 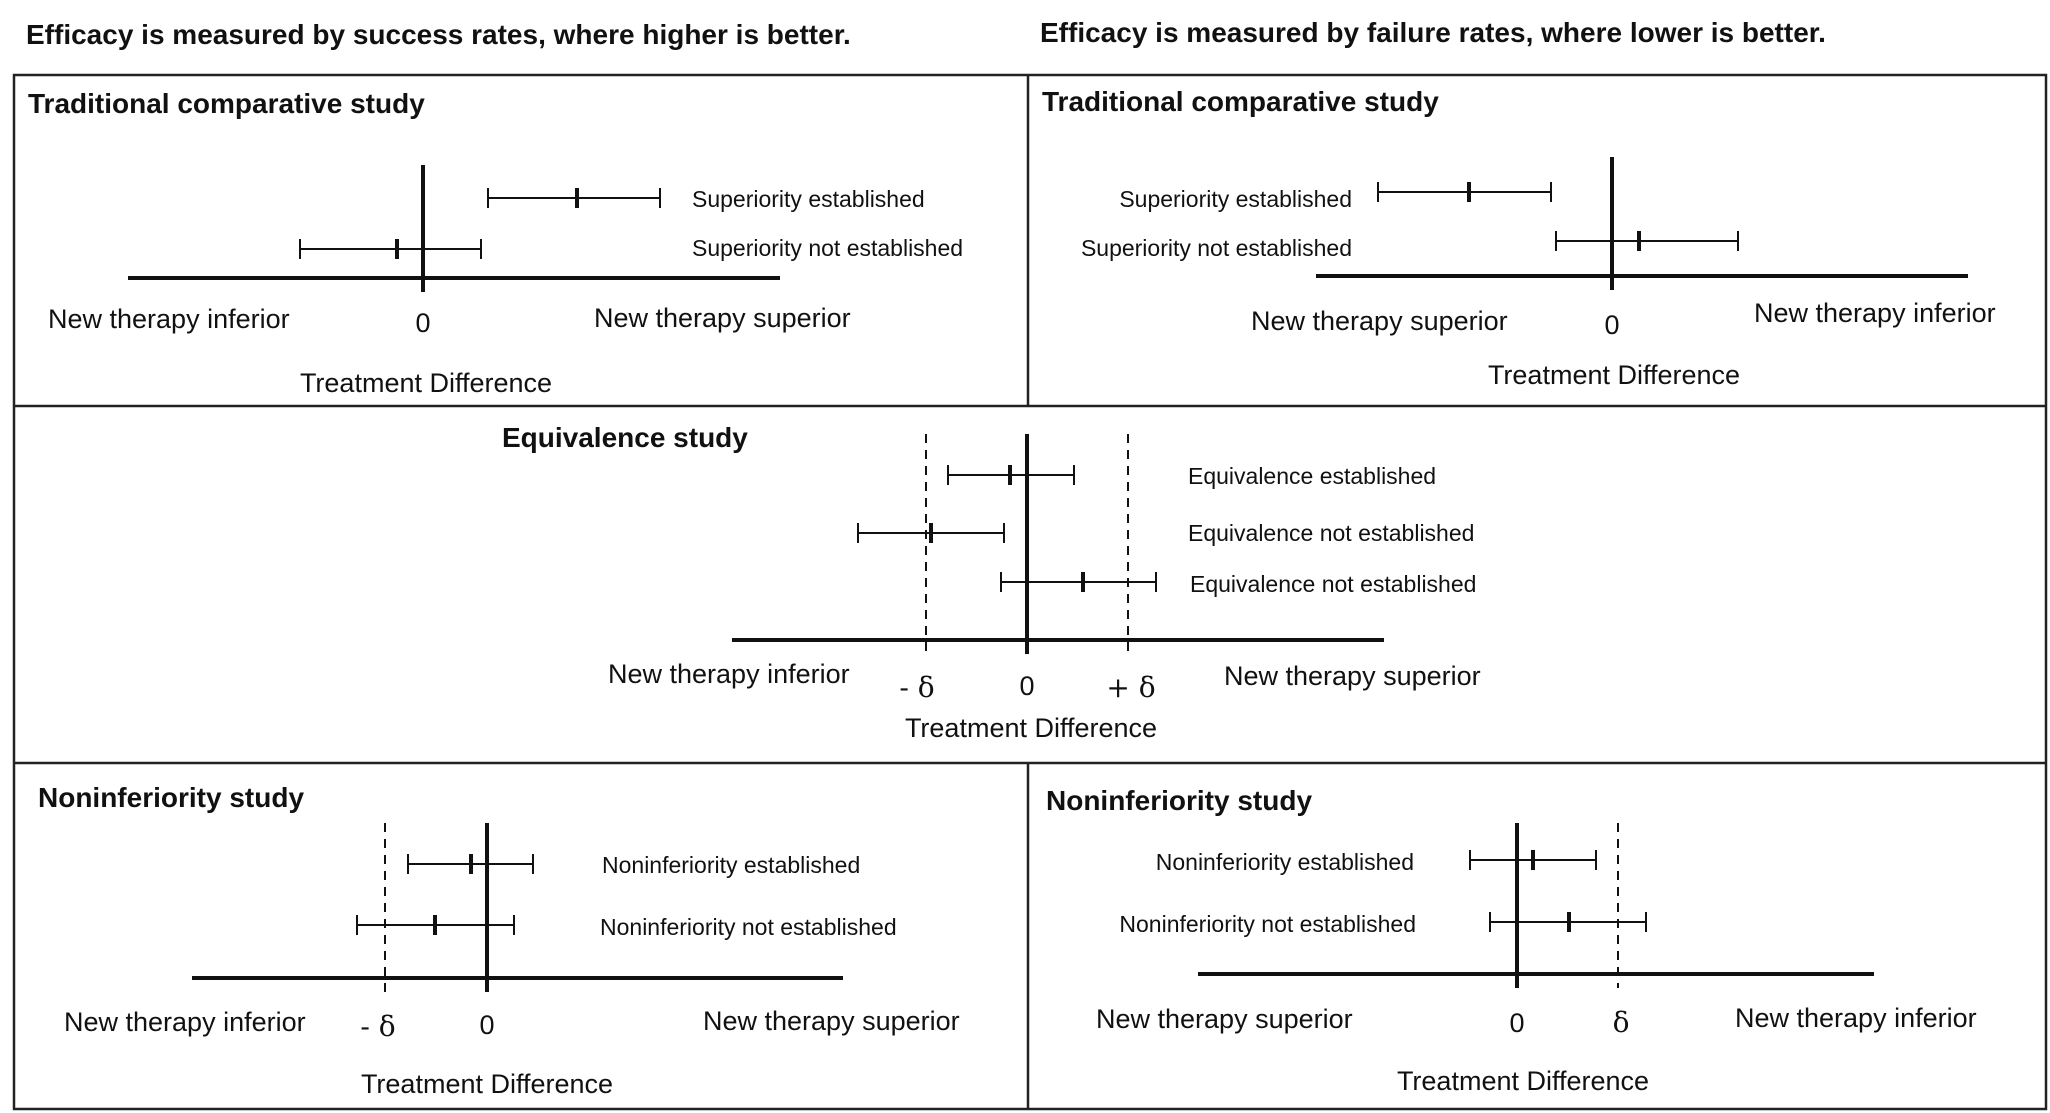 What do you see at coordinates (1130, 687) in the screenshot?
I see `plus-delta-label: + δ` at bounding box center [1130, 687].